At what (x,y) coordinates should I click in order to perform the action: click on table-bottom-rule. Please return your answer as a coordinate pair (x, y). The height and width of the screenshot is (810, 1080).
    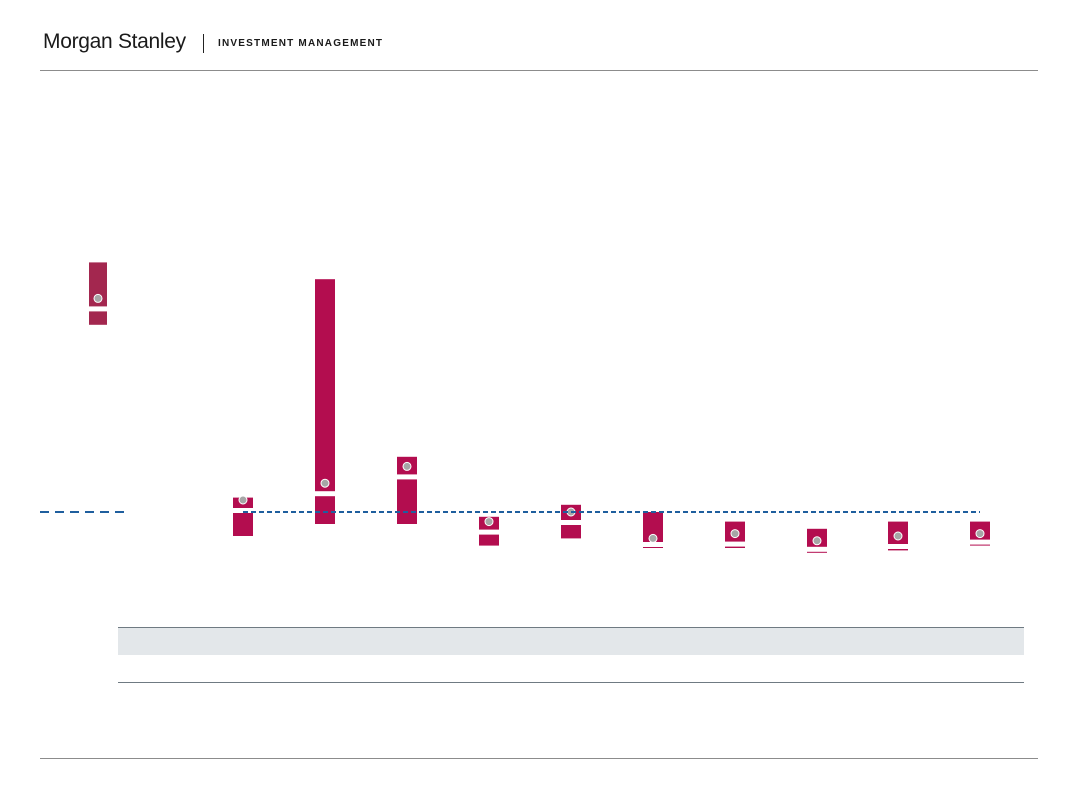
    Looking at the image, I should click on (571, 682).